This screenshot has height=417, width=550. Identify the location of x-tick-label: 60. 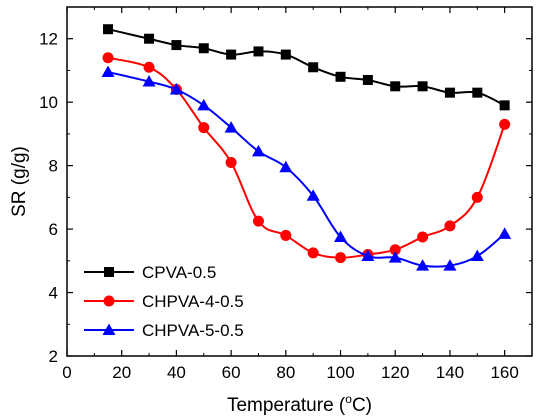
(231, 372).